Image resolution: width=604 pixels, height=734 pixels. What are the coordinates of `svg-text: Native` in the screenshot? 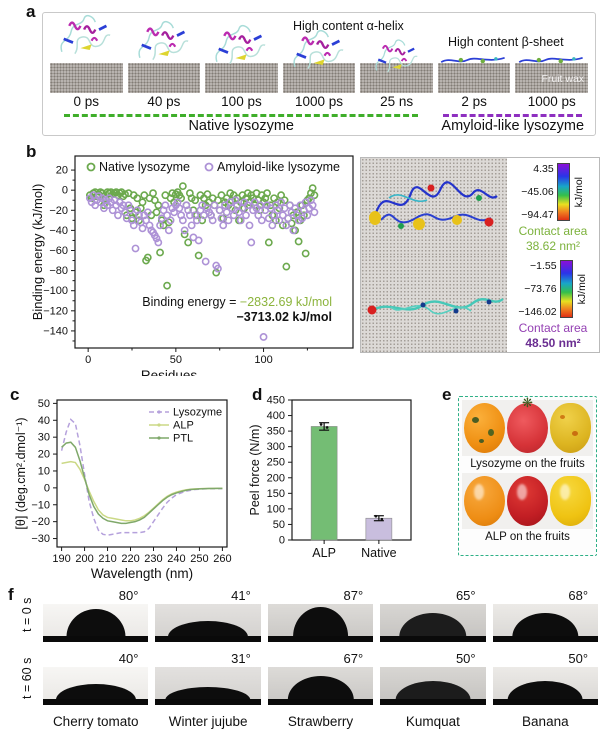 It's located at (378, 553).